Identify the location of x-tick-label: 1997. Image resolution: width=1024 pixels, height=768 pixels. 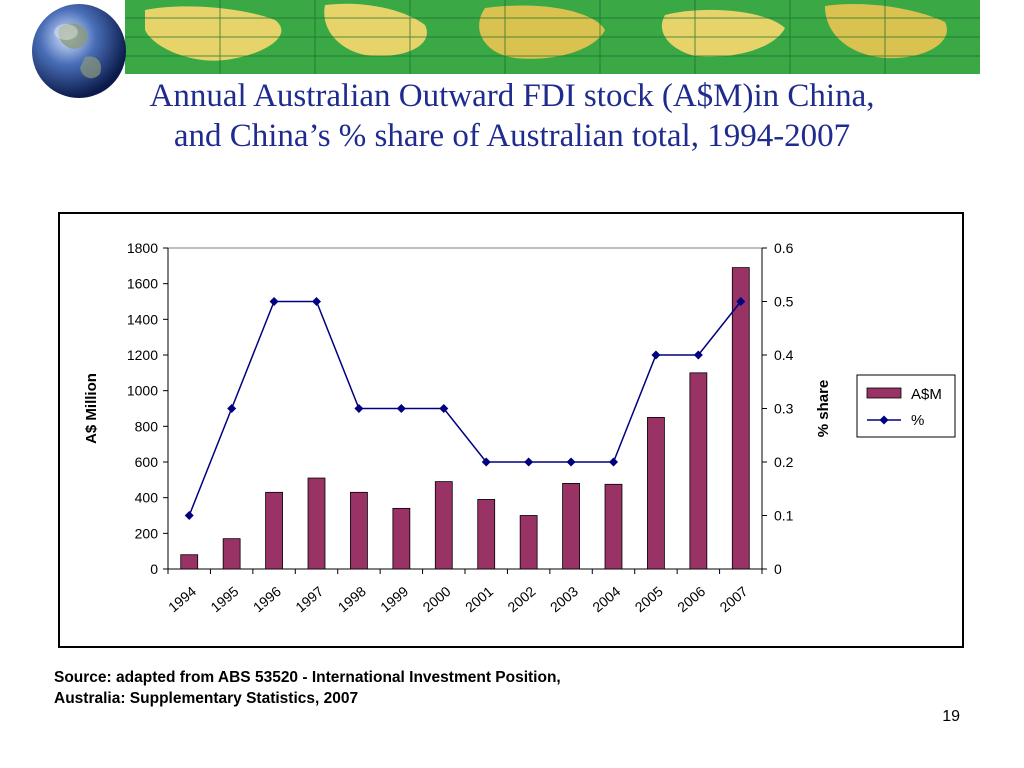
(309, 599).